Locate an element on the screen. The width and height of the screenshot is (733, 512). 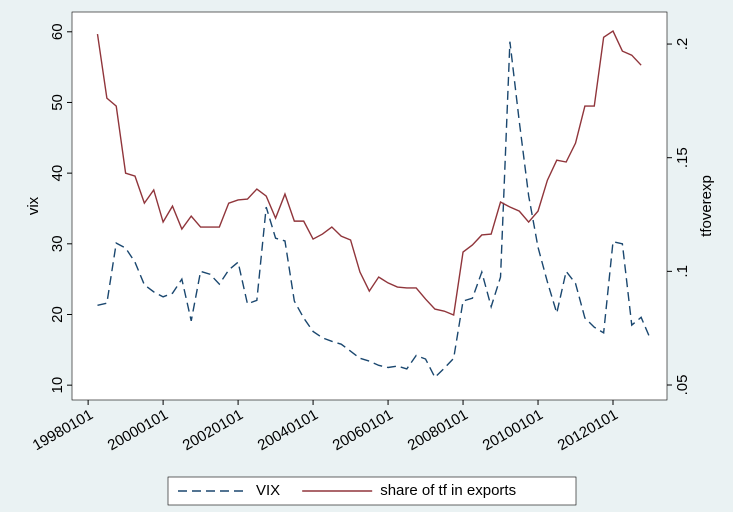
y-tick-label: 40 is located at coordinates (57, 173).